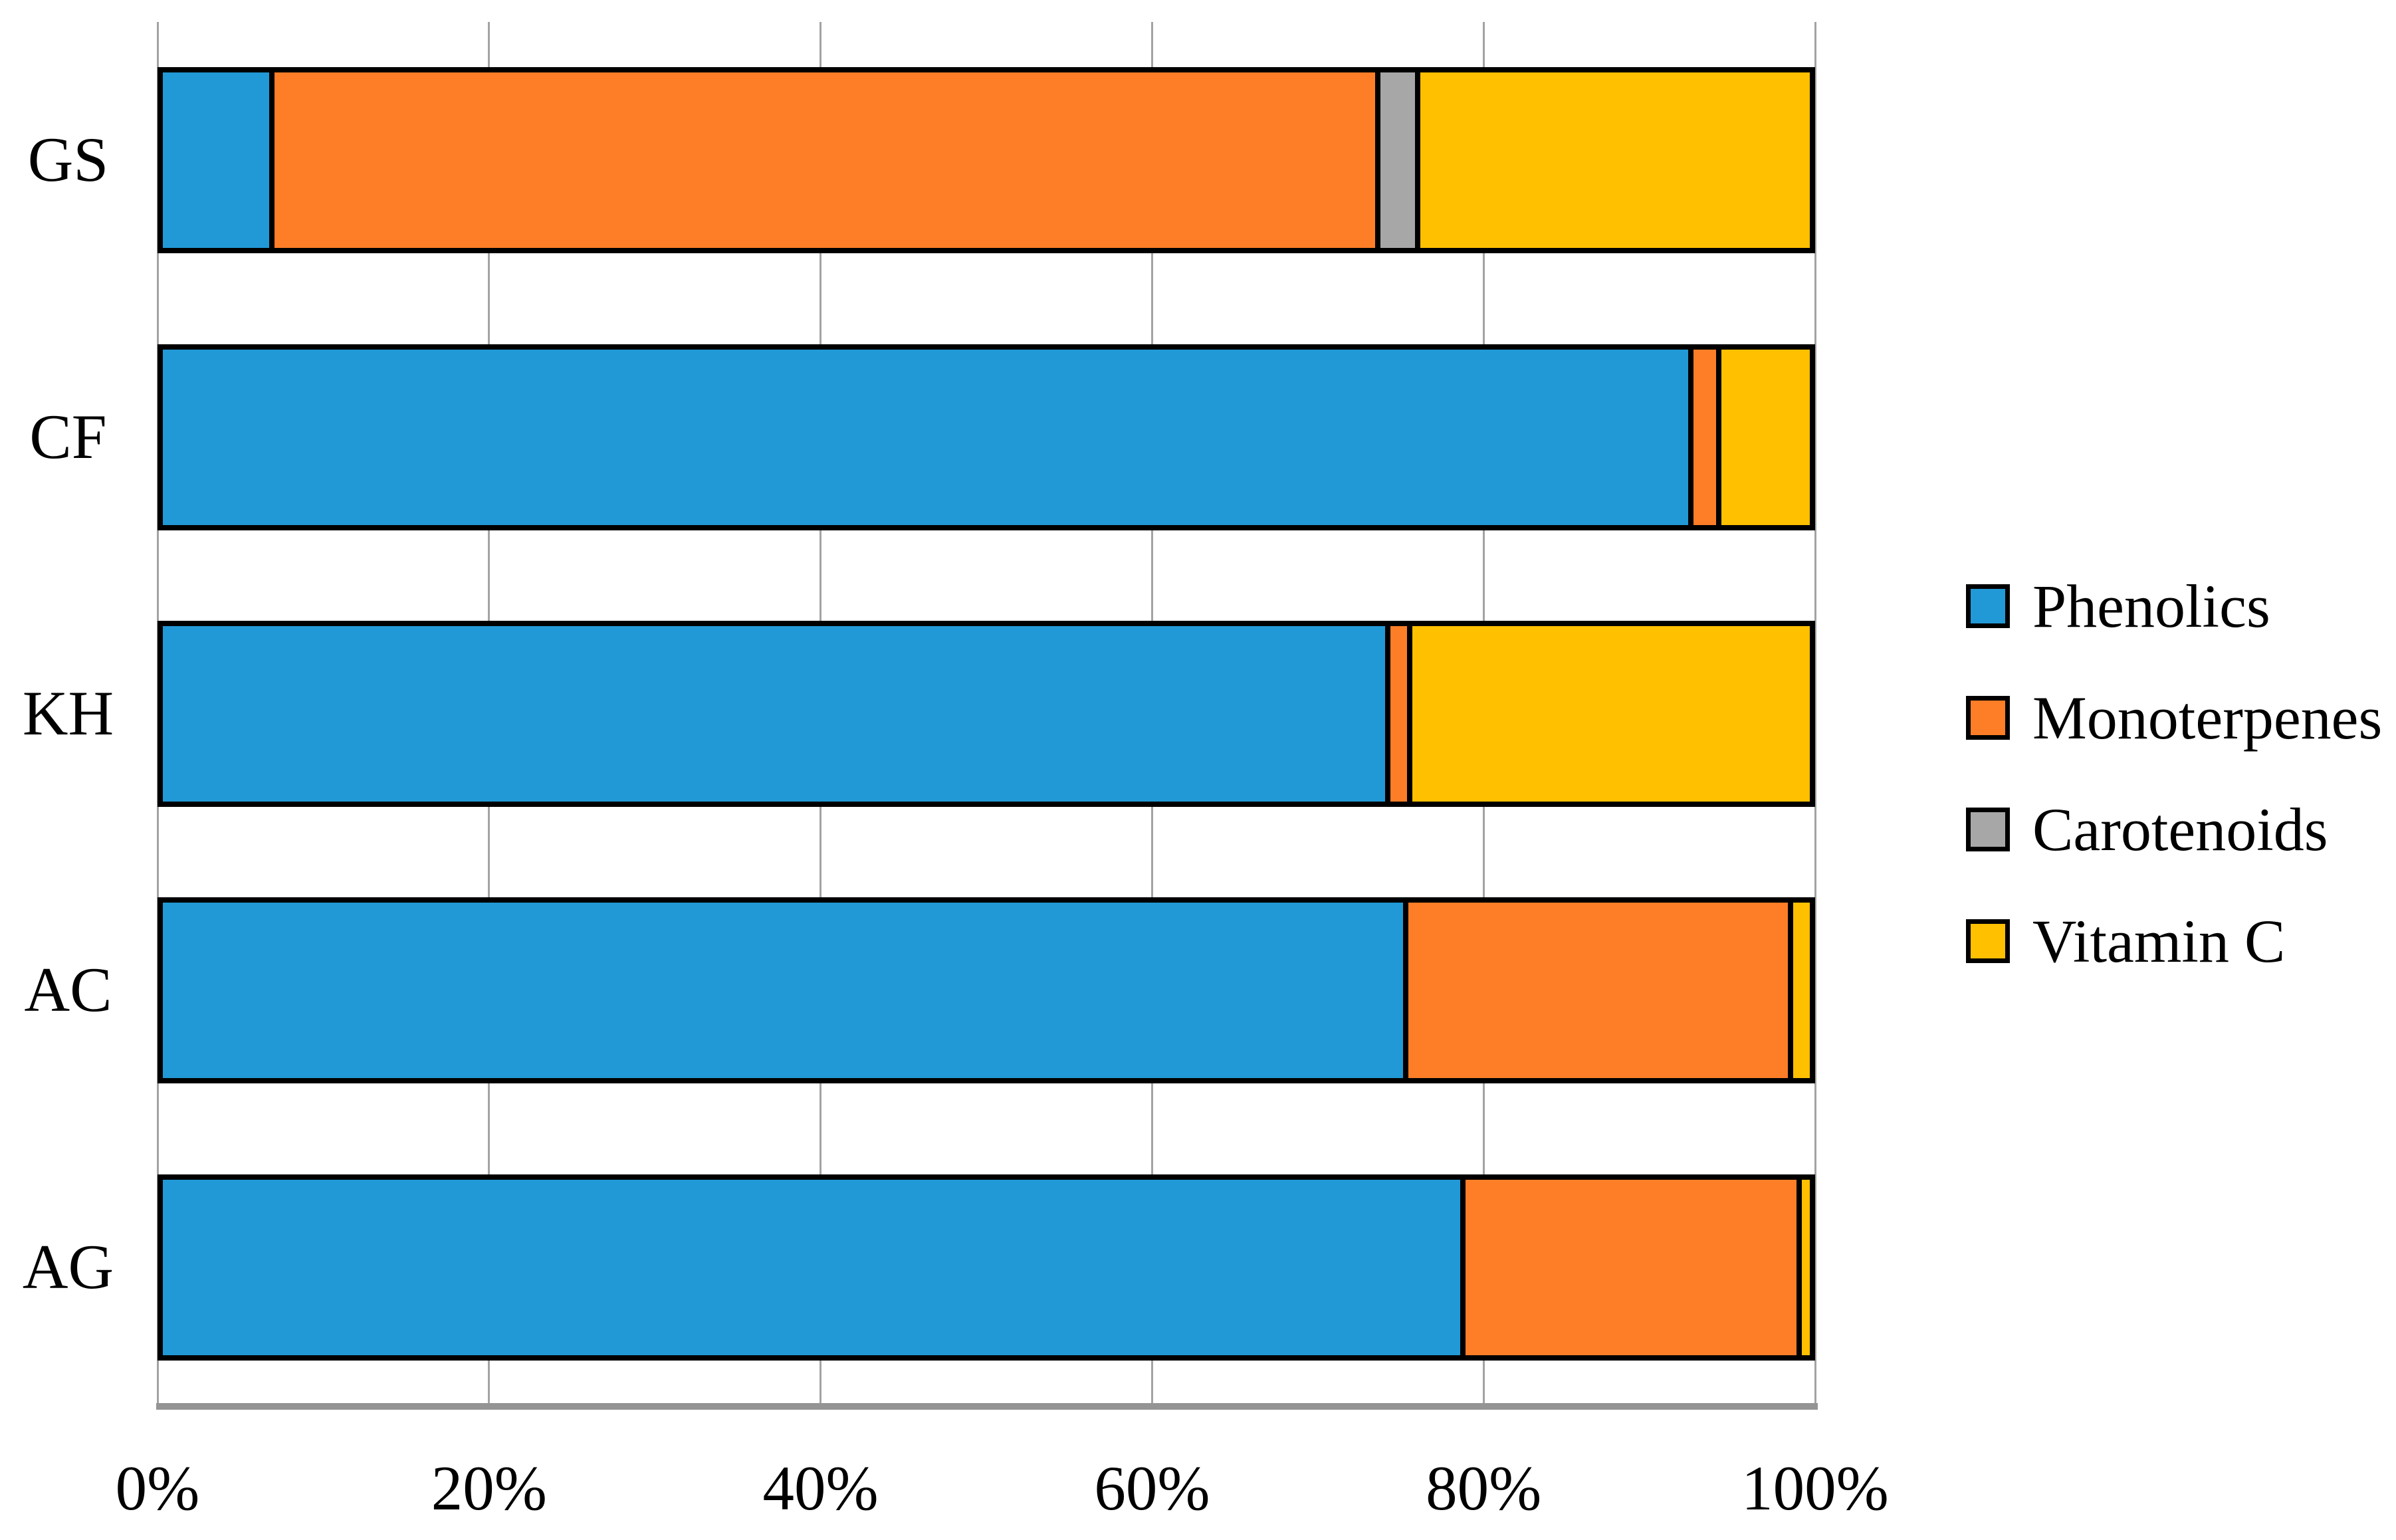 Image resolution: width=2396 pixels, height=1540 pixels. Describe the element at coordinates (1988, 606) in the screenshot. I see `legend-swatch-phenolics` at that location.